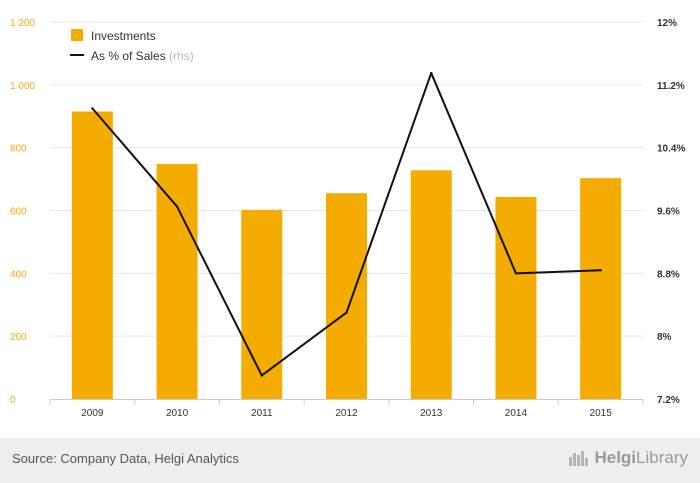 This screenshot has width=700, height=483. I want to click on x-tick-label: 2015, so click(601, 413).